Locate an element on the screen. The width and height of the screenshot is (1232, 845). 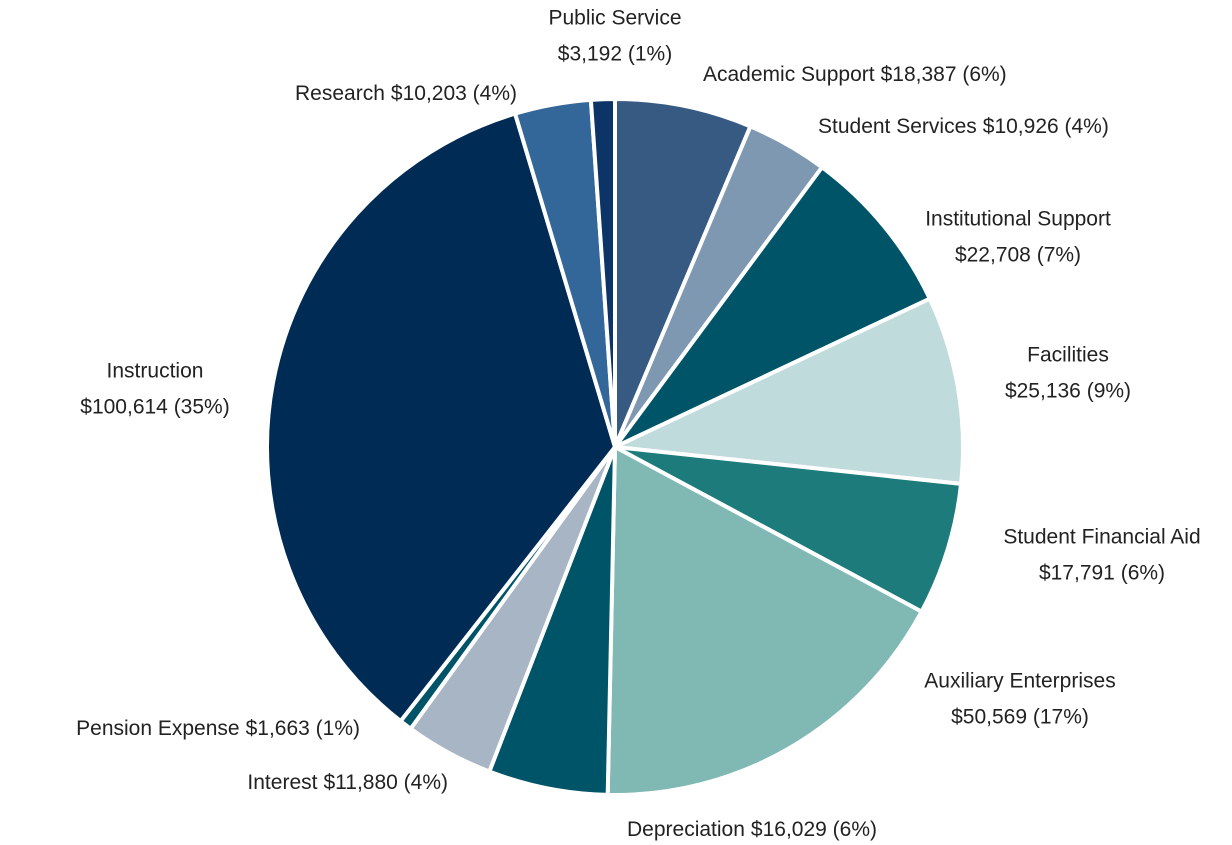
slice-label: Academic Support $18,387 (6%) is located at coordinates (855, 74).